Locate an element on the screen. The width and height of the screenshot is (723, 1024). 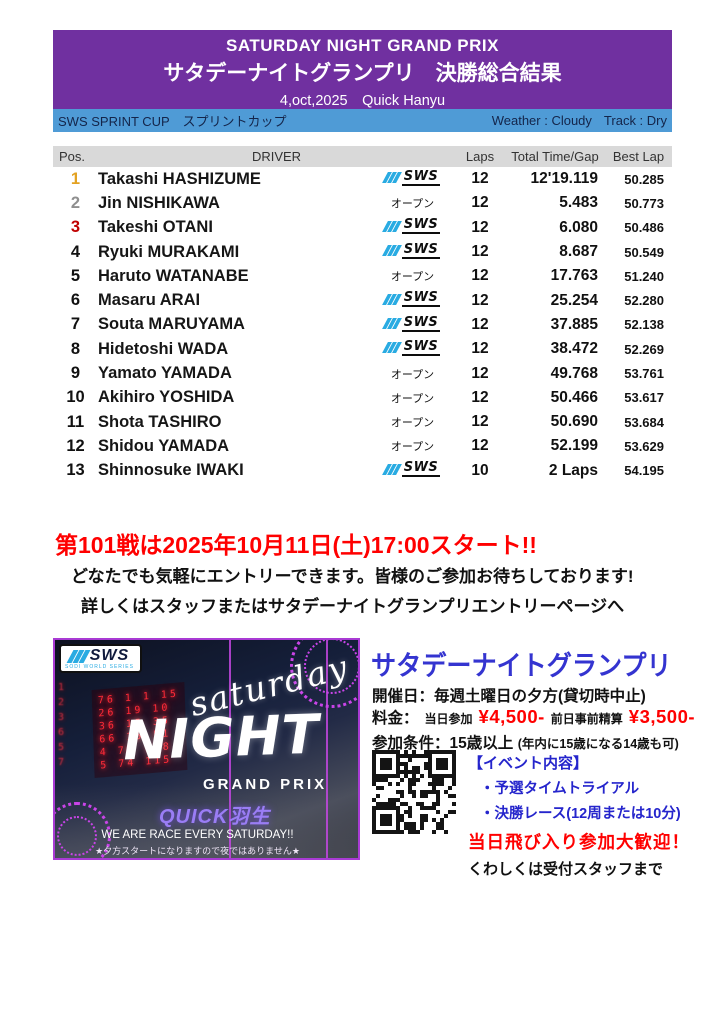
event-date-venue: 4,oct,2025 Quick Hanyu is located at coordinates (362, 101).